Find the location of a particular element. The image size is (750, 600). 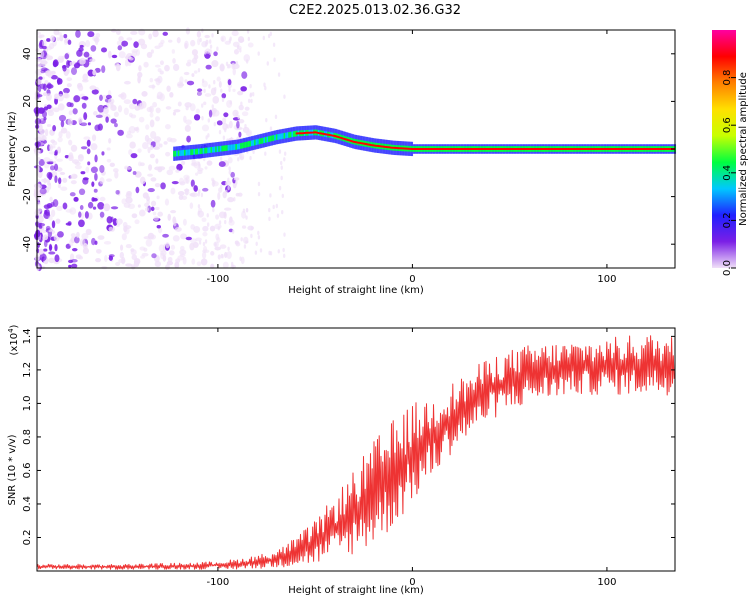

snr-y-tick-label: 0.8 is located at coordinates (27, 437).